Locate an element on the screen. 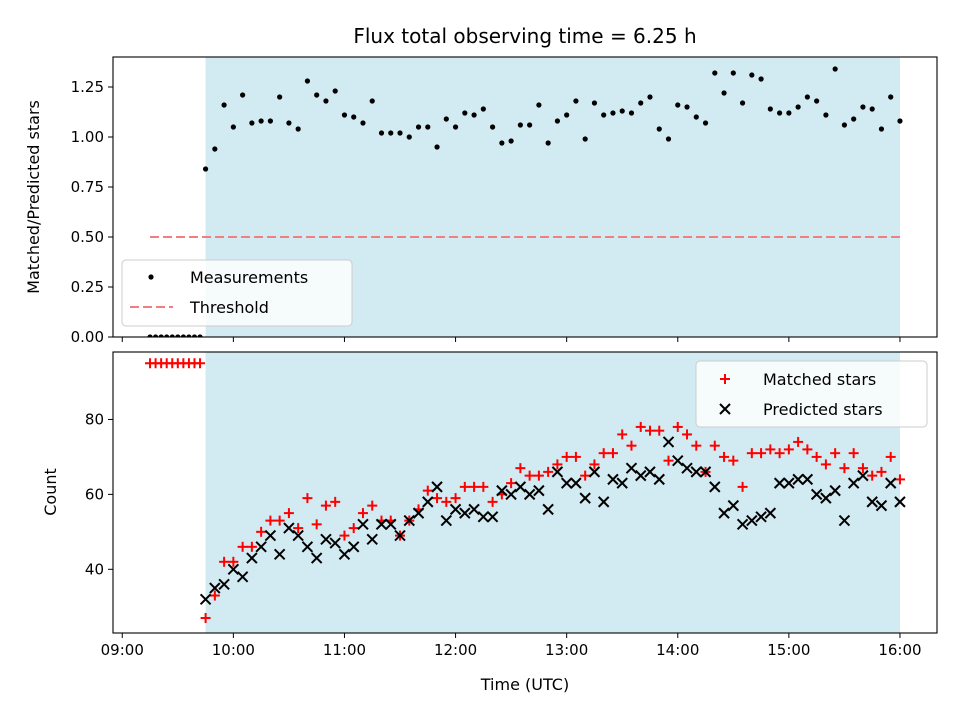 The image size is (960, 724). x-tick-label: 12:00 is located at coordinates (455, 650).